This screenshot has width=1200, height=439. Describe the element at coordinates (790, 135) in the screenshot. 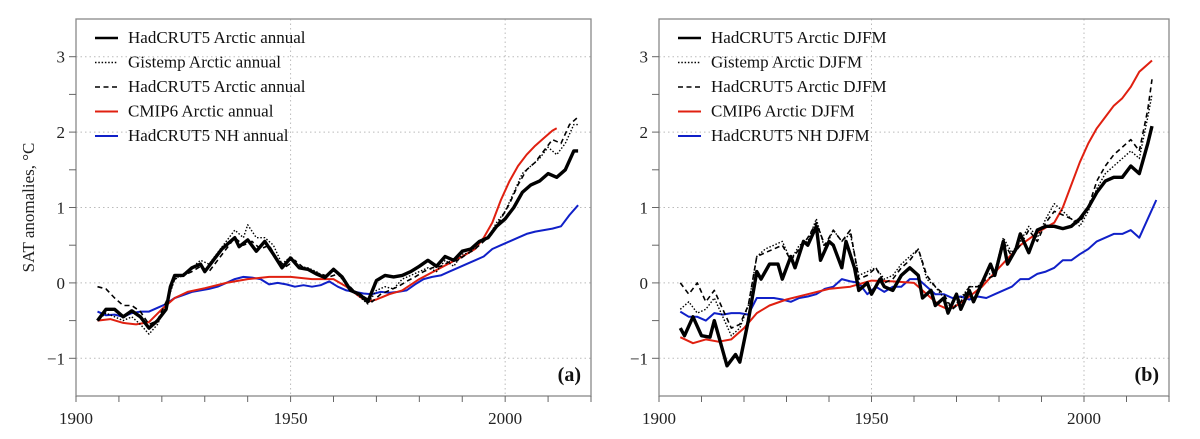

I see `legend-label: HadCRUT5 NH DJFM` at that location.